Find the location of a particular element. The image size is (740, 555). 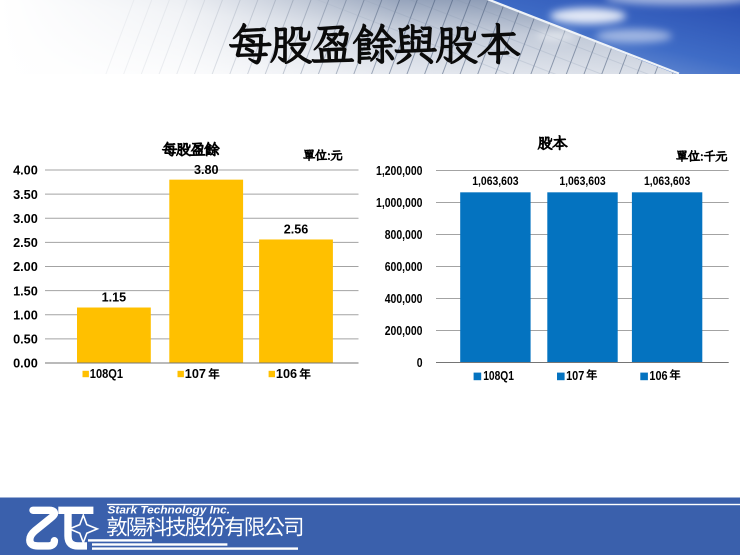

svg-text: Stark Technology Inc. is located at coordinates (169, 511).